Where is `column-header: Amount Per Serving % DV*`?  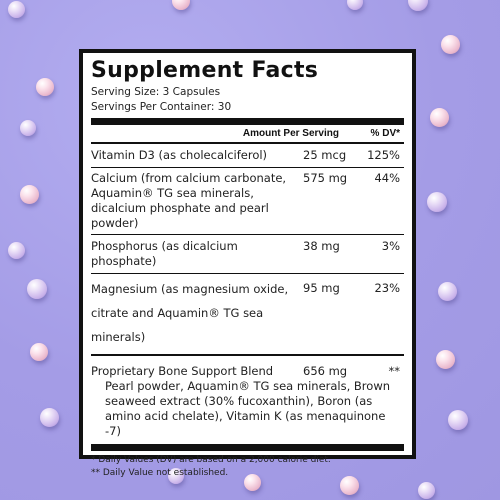 column-header: Amount Per Serving % DV* is located at coordinates (247, 133).